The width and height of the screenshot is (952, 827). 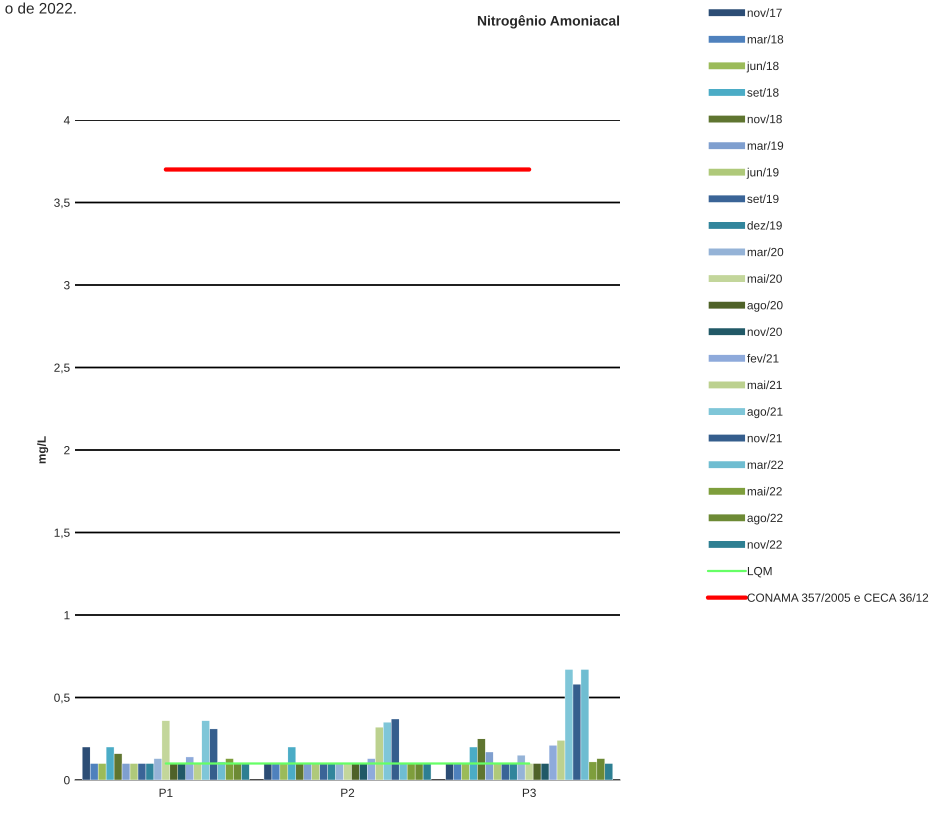 What do you see at coordinates (766, 464) in the screenshot?
I see `legend-label: mar/22` at bounding box center [766, 464].